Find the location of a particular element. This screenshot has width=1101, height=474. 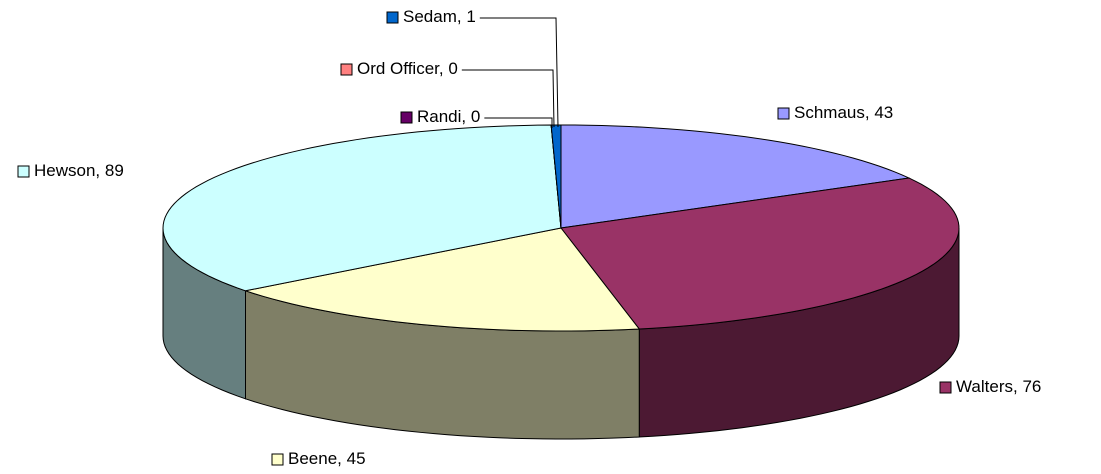

label-category: Schmaus is located at coordinates (829, 112).